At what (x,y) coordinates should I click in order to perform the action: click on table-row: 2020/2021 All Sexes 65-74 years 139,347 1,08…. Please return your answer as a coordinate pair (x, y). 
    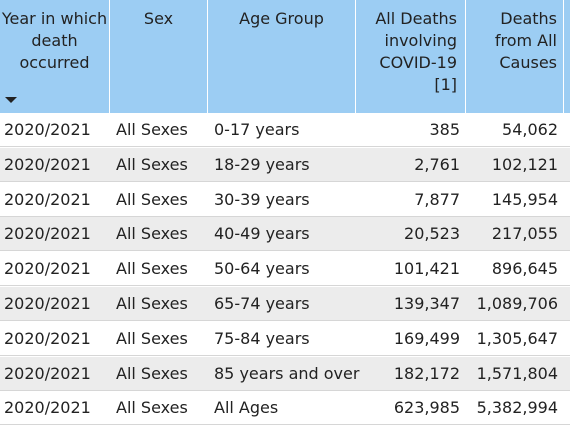
    Looking at the image, I should click on (285, 304).